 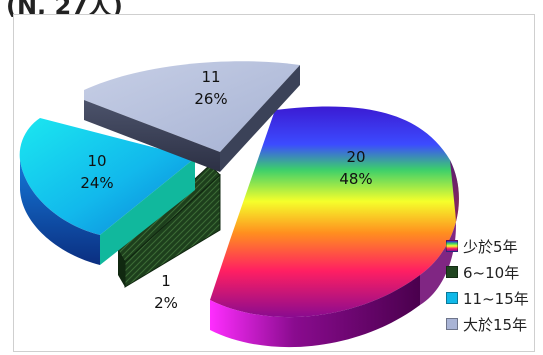 What do you see at coordinates (97, 172) in the screenshot?
I see `slice-label-11-15-years: 10 24%` at bounding box center [97, 172].